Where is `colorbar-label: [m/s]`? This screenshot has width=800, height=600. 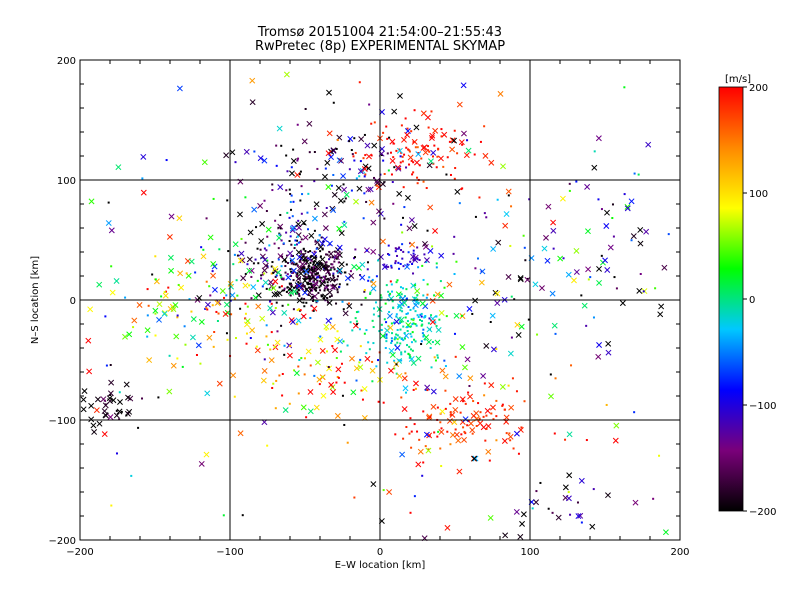
colorbar-label: [m/s] is located at coordinates (738, 79).